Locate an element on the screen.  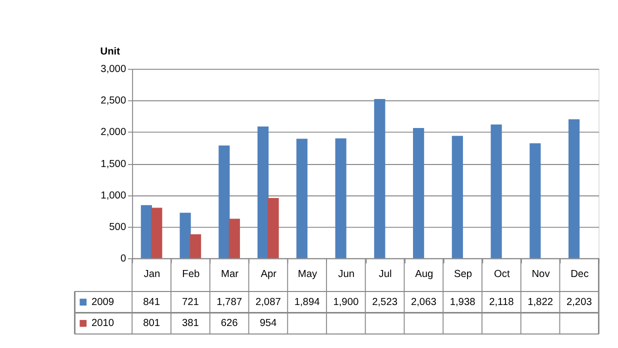
data-label: 2,118 is located at coordinates (501, 302).